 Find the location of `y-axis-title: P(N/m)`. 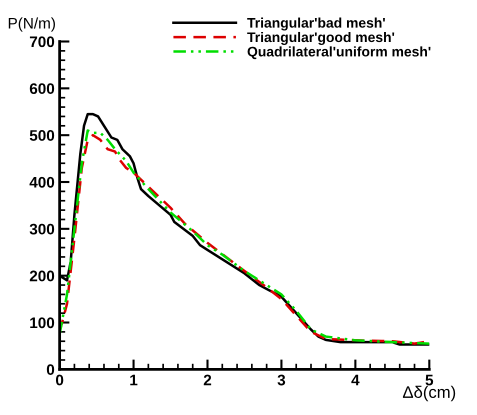

y-axis-title: P(N/m) is located at coordinates (31, 24).